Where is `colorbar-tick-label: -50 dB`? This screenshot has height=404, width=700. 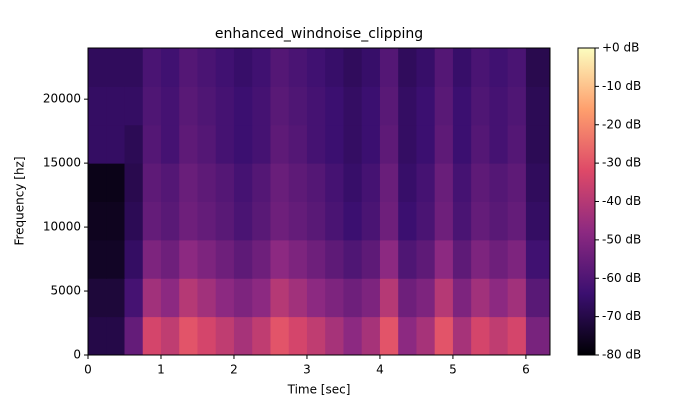 colorbar-tick-label: -50 dB is located at coordinates (621, 239).